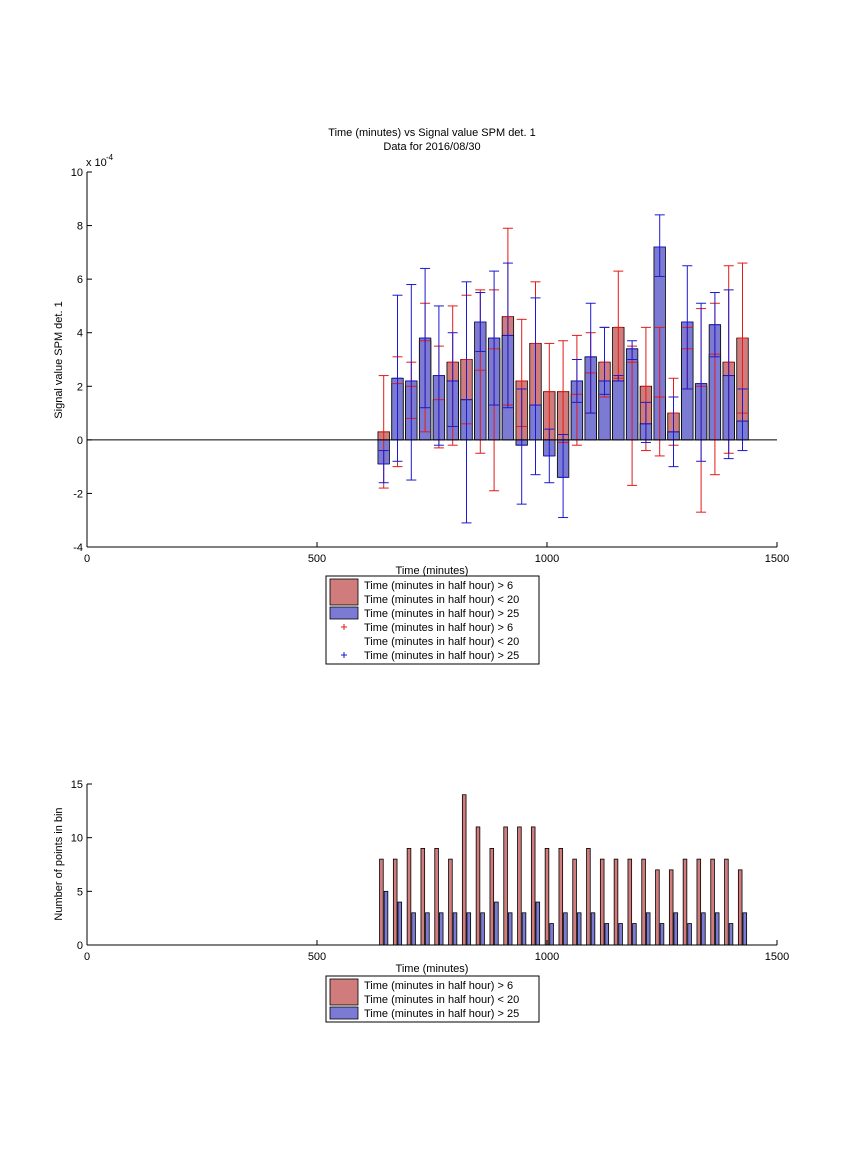 The height and width of the screenshot is (1152, 864). I want to click on chart-top-xtick-label-1: 500, so click(317, 559).